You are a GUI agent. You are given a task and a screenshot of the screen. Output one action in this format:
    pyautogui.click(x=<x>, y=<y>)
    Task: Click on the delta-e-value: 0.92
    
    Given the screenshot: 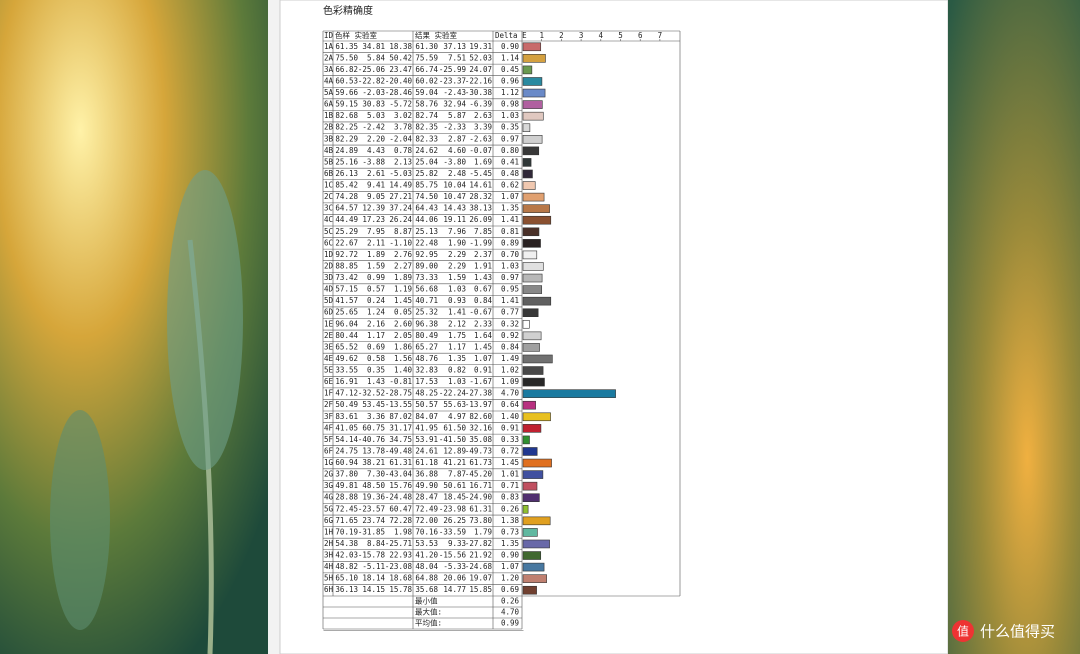 What is the action you would take?
    pyautogui.click(x=510, y=335)
    